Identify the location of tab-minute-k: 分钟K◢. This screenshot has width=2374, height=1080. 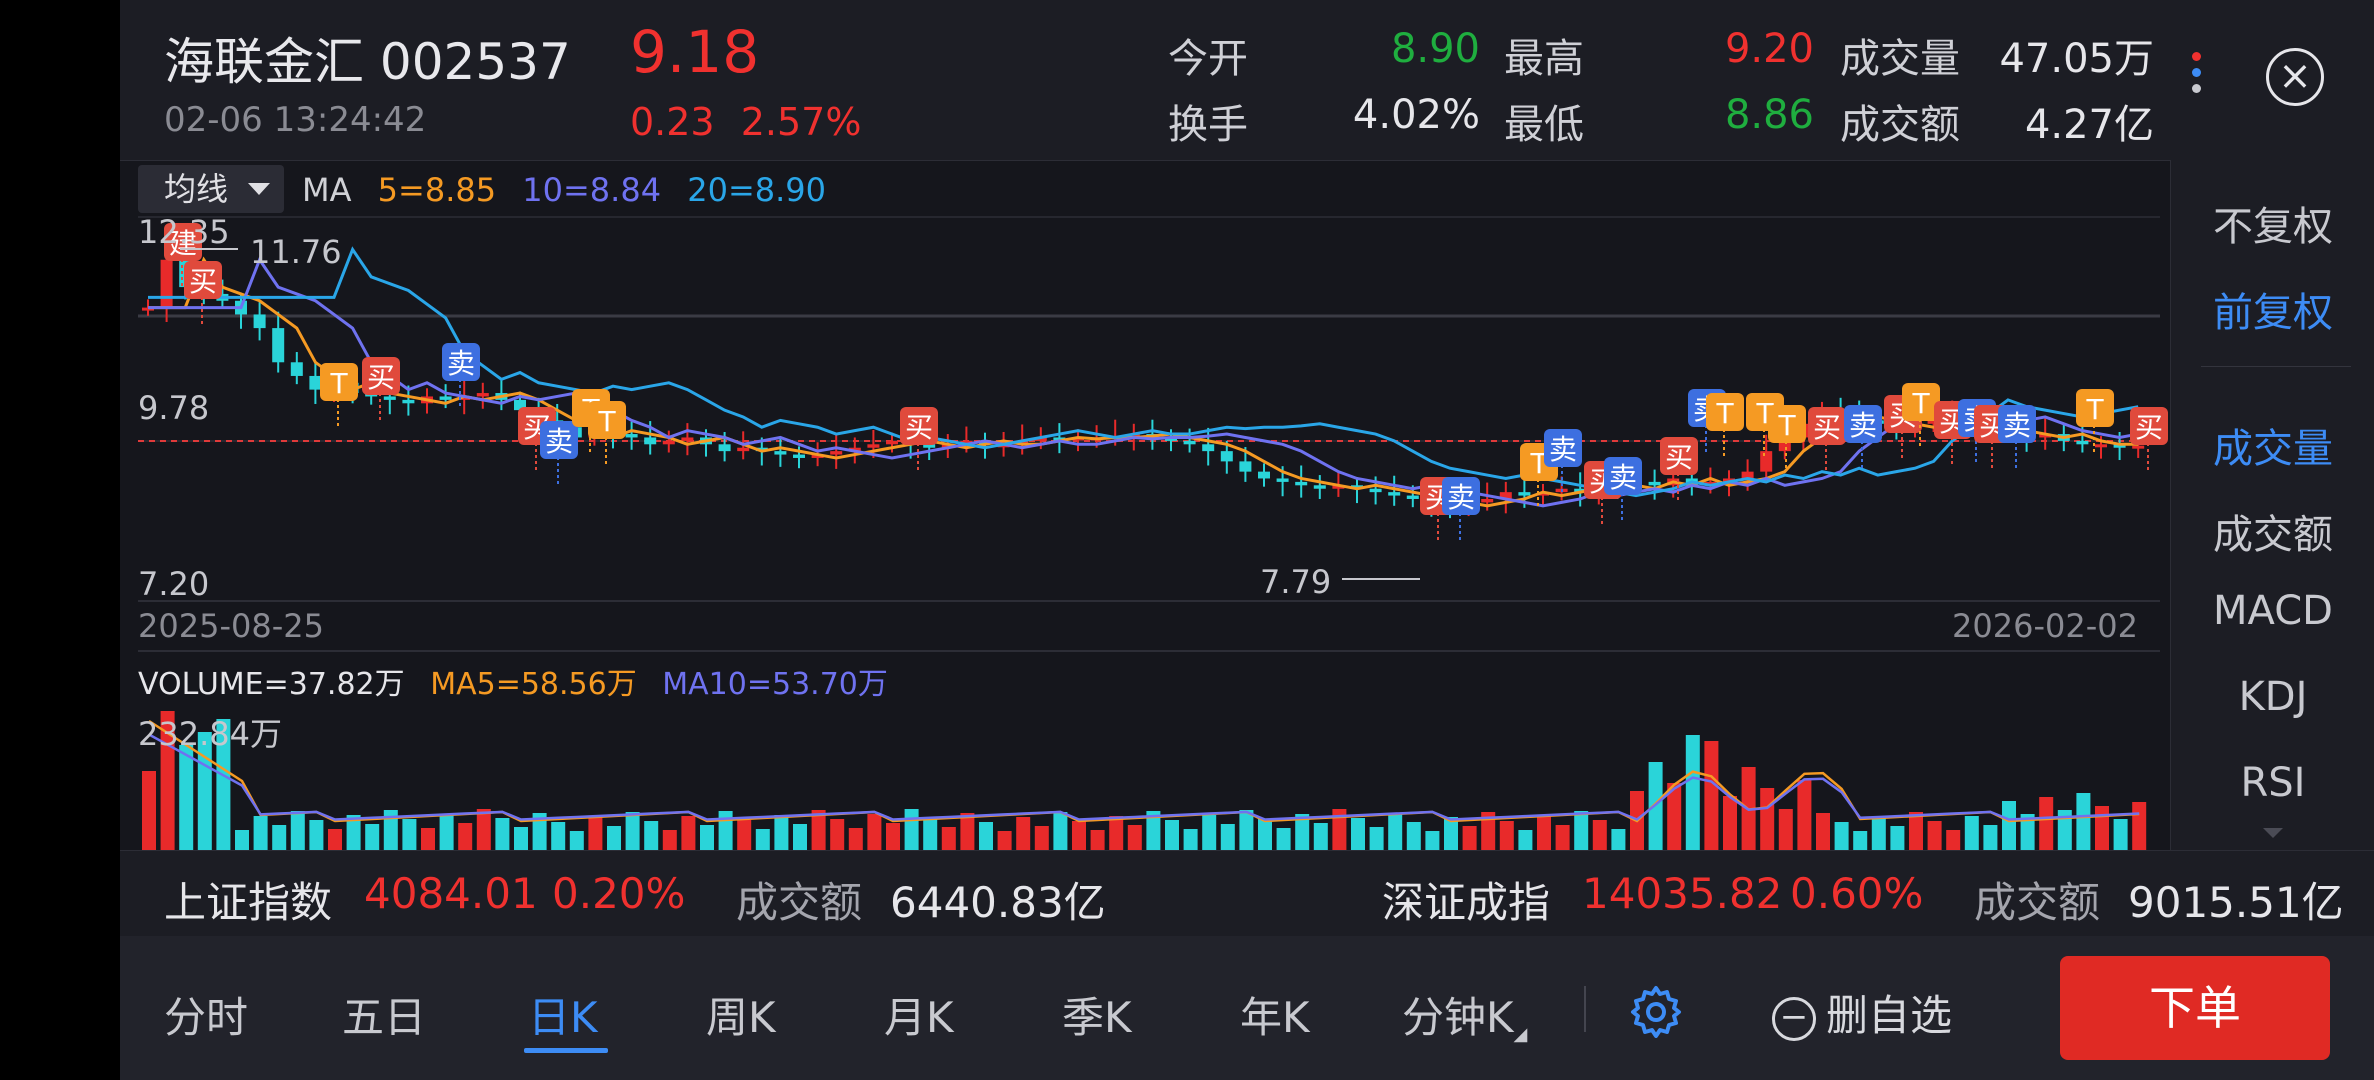
(1464, 1014).